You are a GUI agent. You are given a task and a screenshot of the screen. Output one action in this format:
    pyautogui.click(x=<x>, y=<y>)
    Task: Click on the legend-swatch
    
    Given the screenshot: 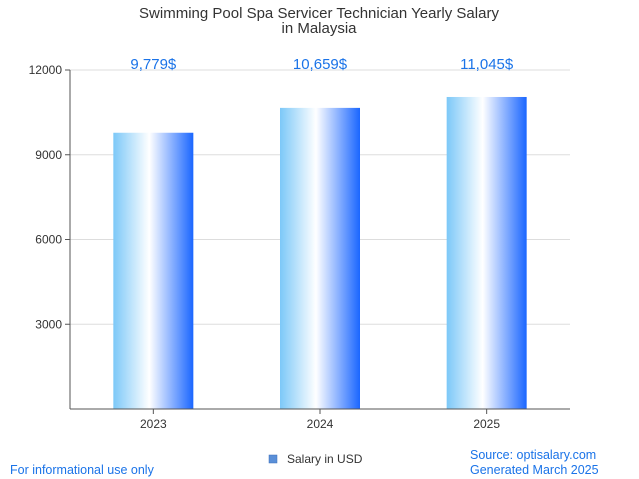 What is the action you would take?
    pyautogui.click(x=273, y=459)
    